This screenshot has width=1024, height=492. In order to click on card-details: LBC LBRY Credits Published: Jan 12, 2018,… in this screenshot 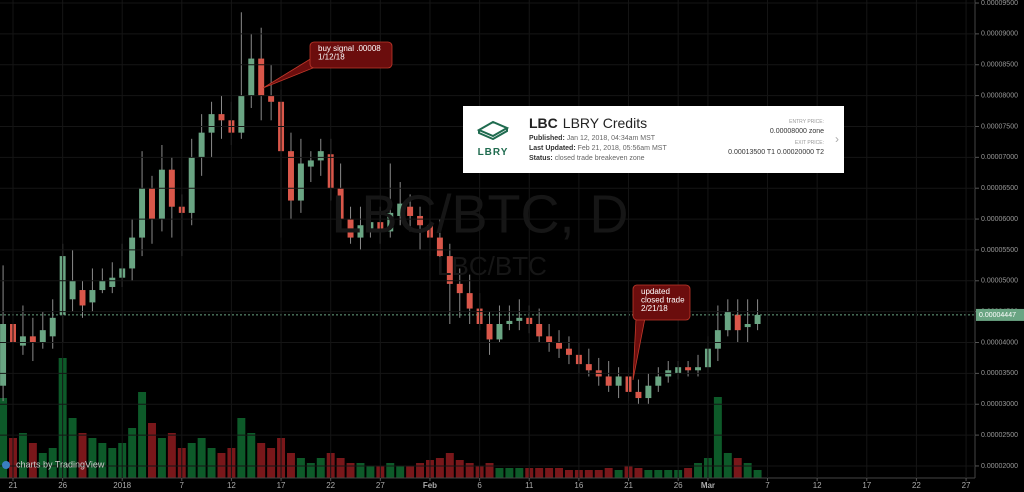, I will do `click(598, 139)`.